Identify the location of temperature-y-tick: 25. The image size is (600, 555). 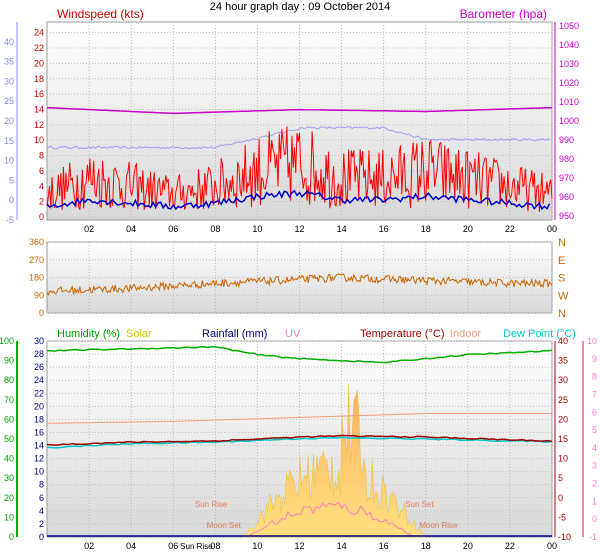
(563, 400).